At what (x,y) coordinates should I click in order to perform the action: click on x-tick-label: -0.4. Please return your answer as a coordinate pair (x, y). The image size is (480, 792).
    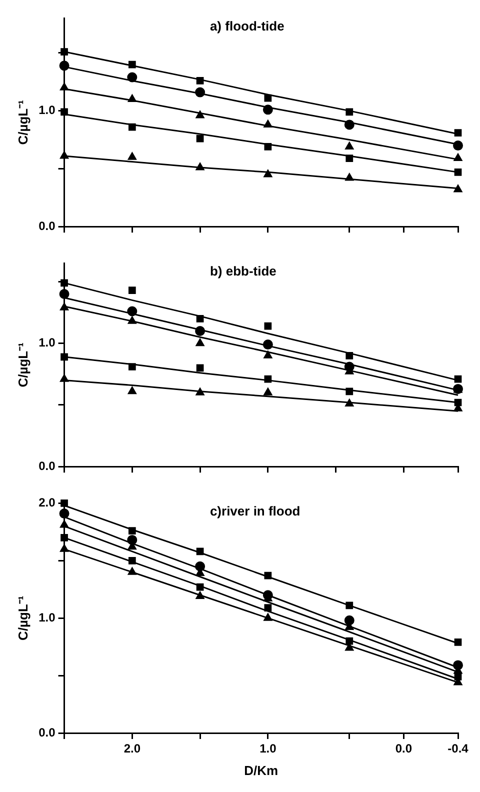
    Looking at the image, I should click on (458, 749).